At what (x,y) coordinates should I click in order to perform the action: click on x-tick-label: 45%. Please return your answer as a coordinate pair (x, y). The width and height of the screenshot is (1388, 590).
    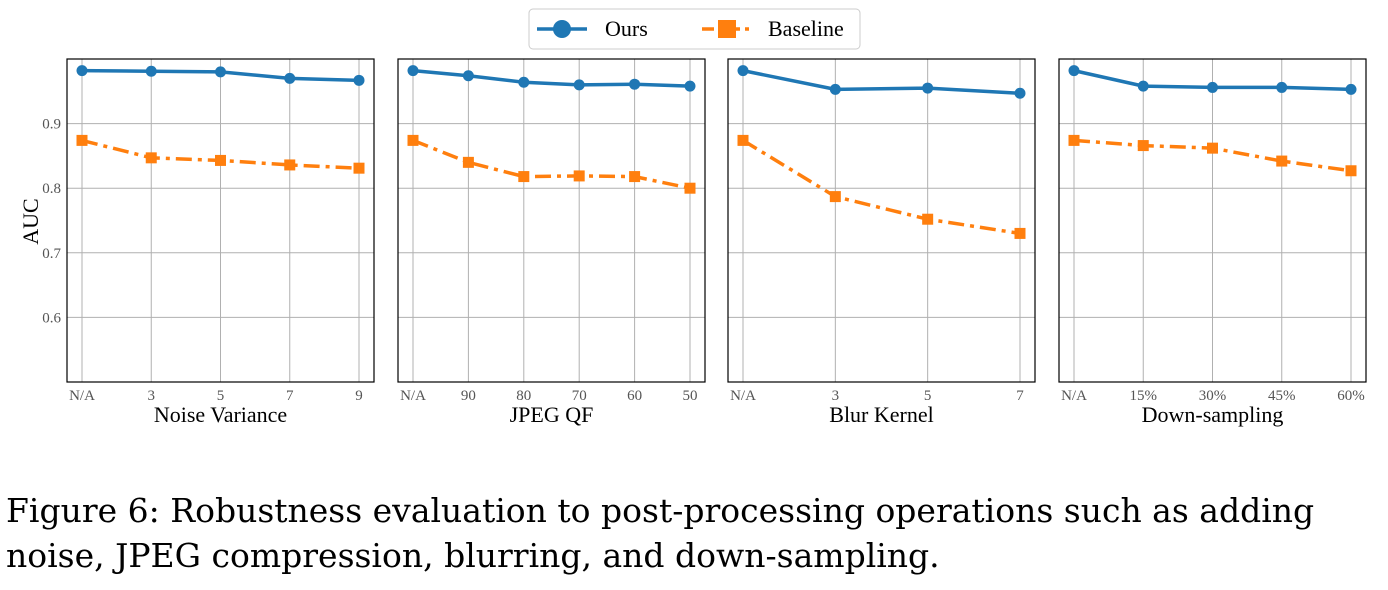
    Looking at the image, I should click on (1282, 396).